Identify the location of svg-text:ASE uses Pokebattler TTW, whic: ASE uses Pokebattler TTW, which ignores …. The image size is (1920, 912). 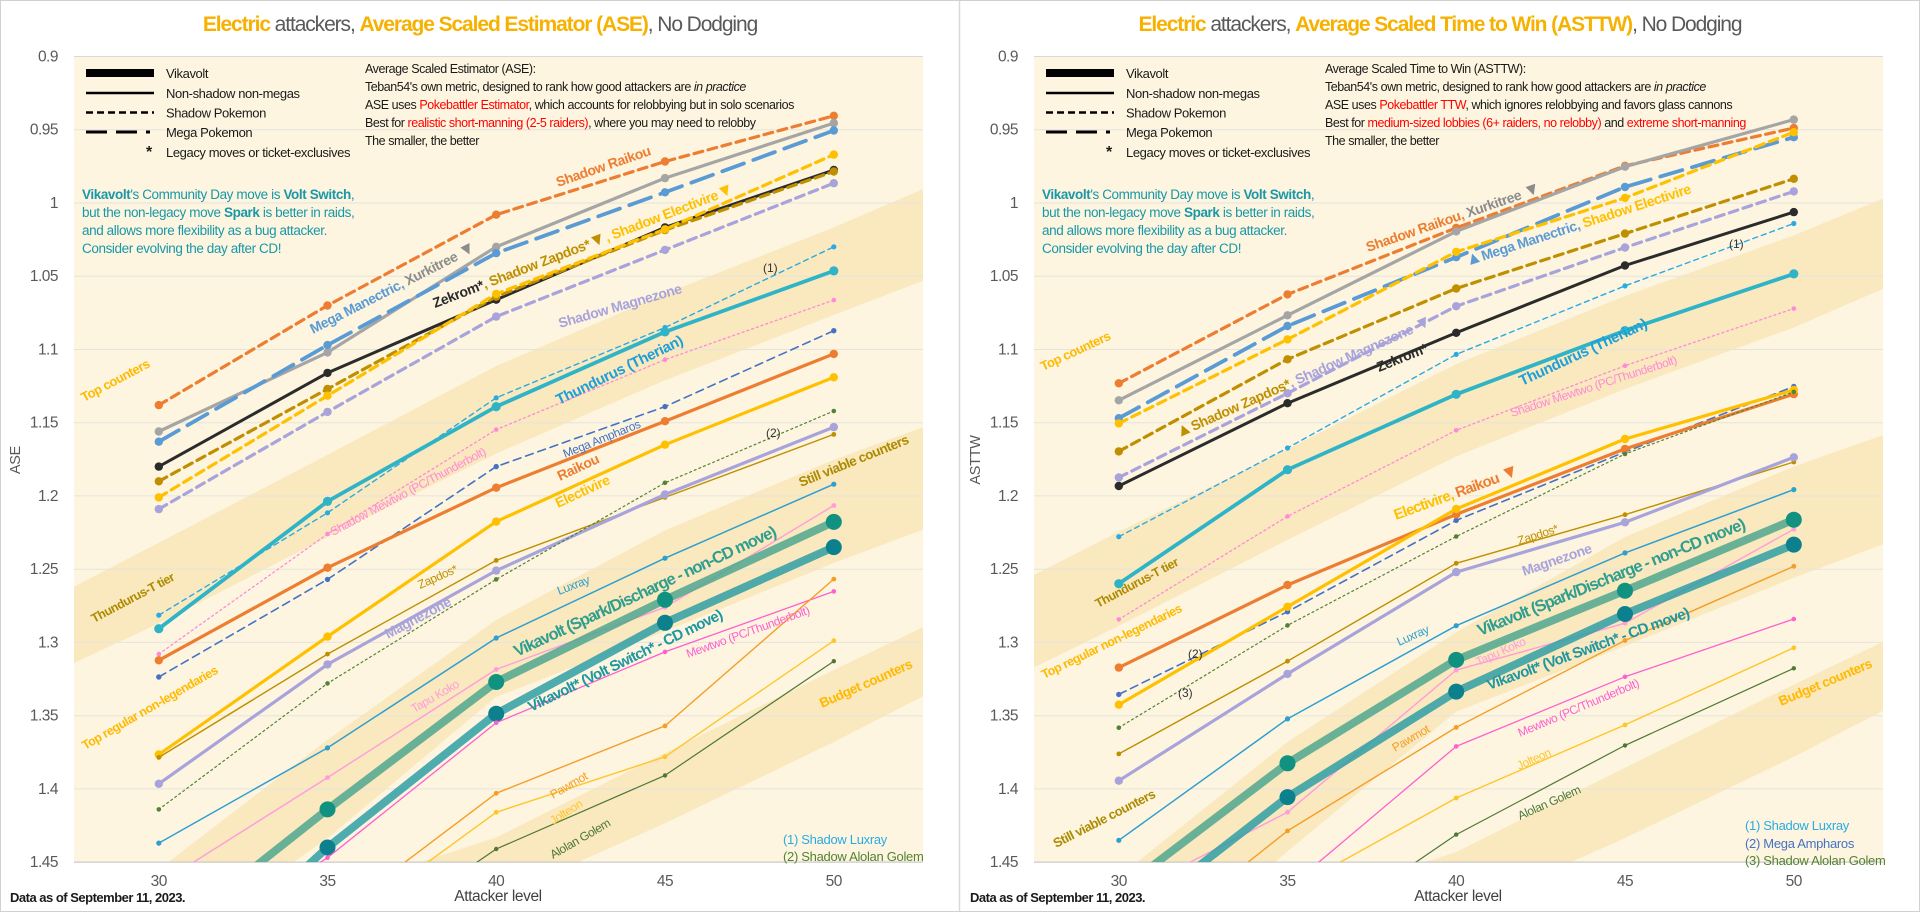
(1528, 105).